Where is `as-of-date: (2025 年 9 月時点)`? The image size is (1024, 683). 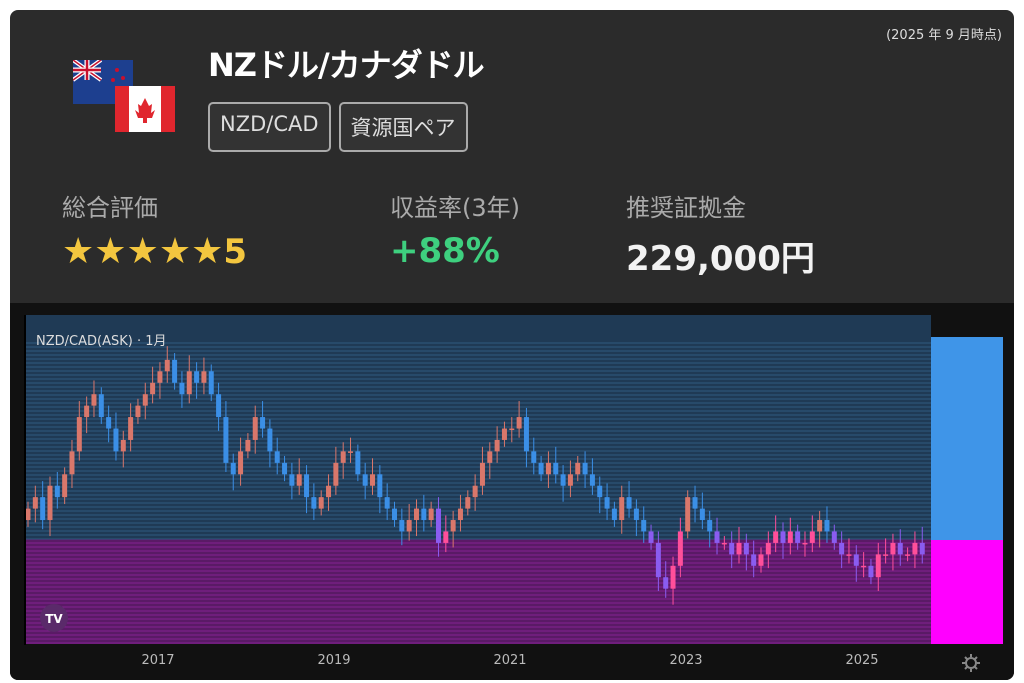
as-of-date: (2025 年 9 月時点) is located at coordinates (944, 35).